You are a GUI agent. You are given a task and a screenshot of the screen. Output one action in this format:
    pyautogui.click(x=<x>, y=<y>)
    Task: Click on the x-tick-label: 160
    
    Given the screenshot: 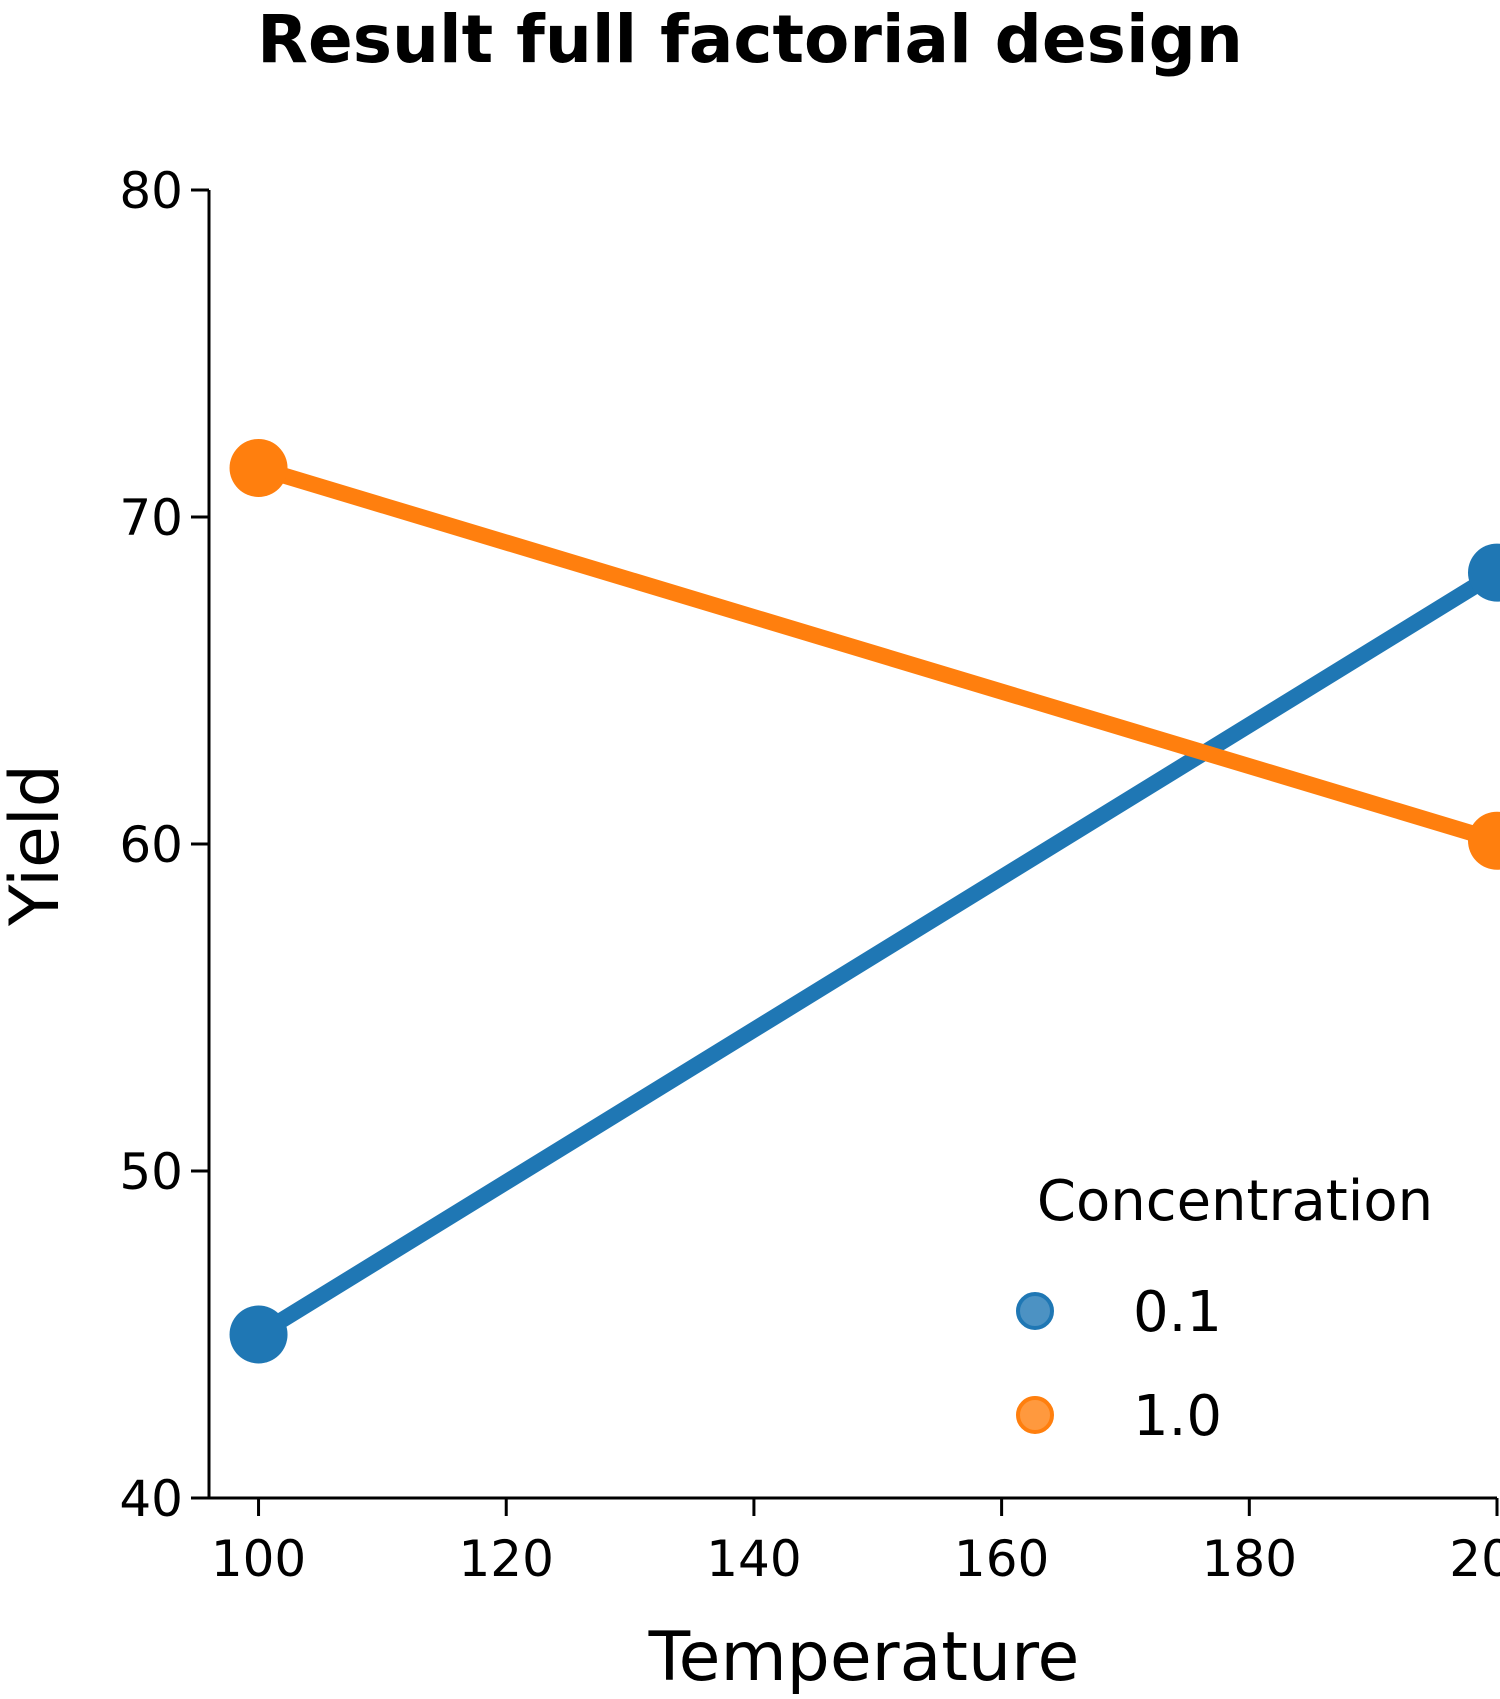 What is the action you would take?
    pyautogui.click(x=1001, y=1559)
    